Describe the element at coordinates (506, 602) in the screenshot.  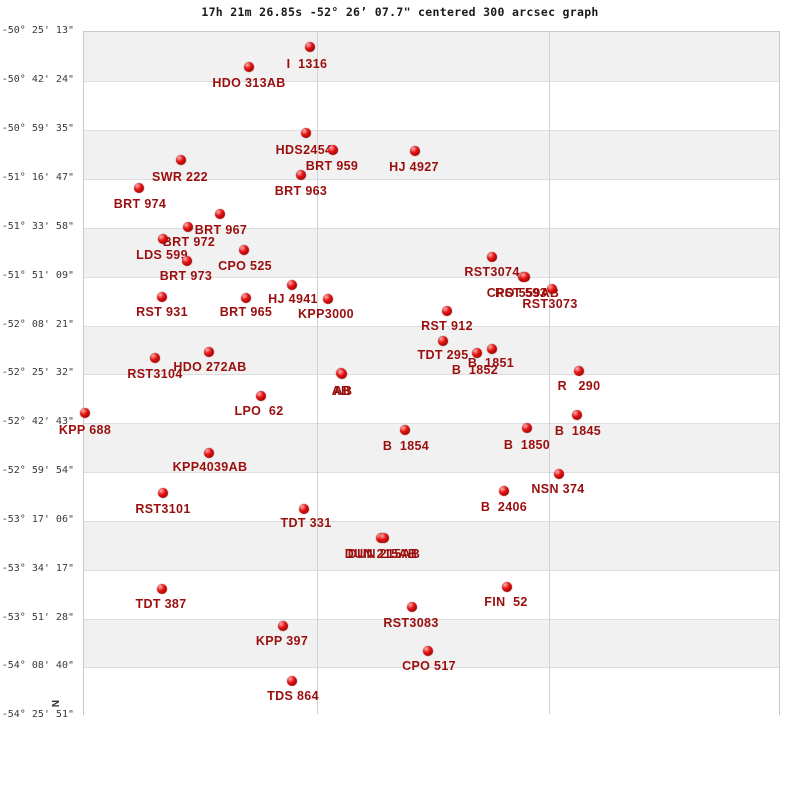
I see `star-label: FIN 52` at that location.